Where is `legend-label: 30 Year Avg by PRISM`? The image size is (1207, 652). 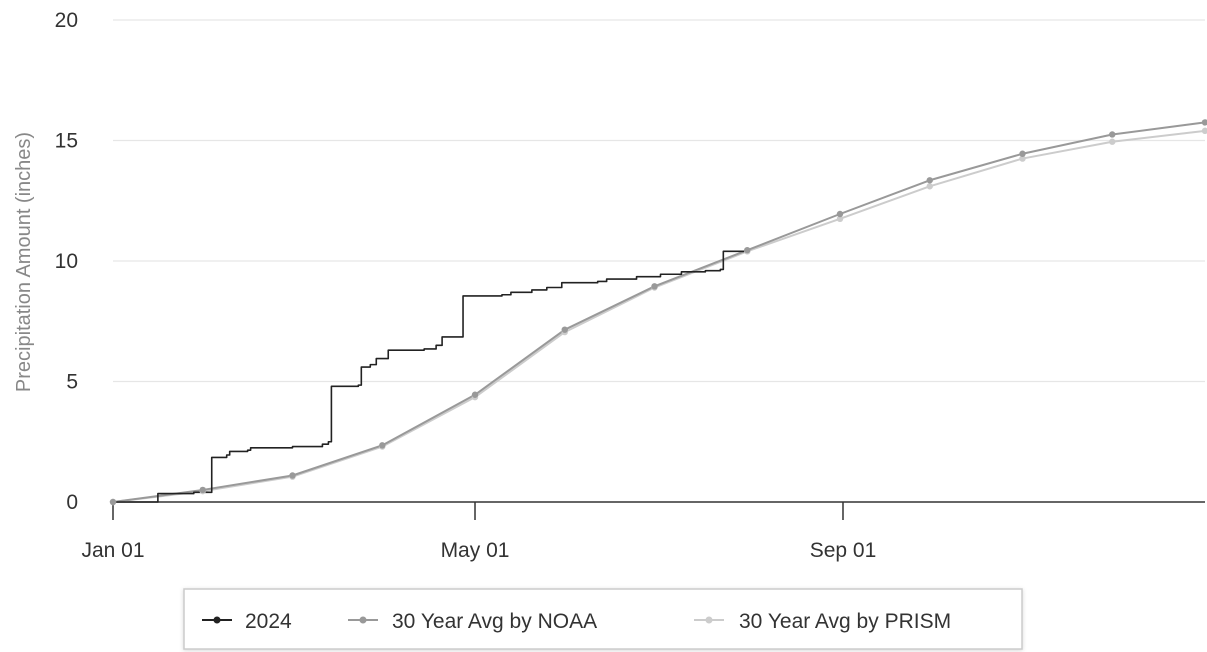
legend-label: 30 Year Avg by PRISM is located at coordinates (845, 621).